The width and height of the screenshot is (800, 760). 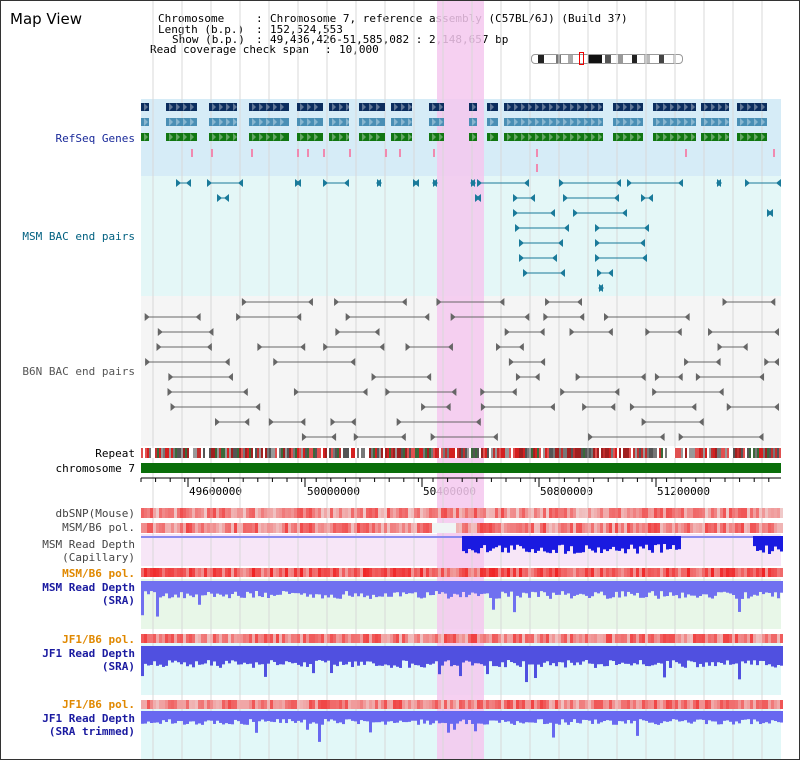 What do you see at coordinates (95, 138) in the screenshot?
I see `track-label-refseq-genes: RefSeq Genes` at bounding box center [95, 138].